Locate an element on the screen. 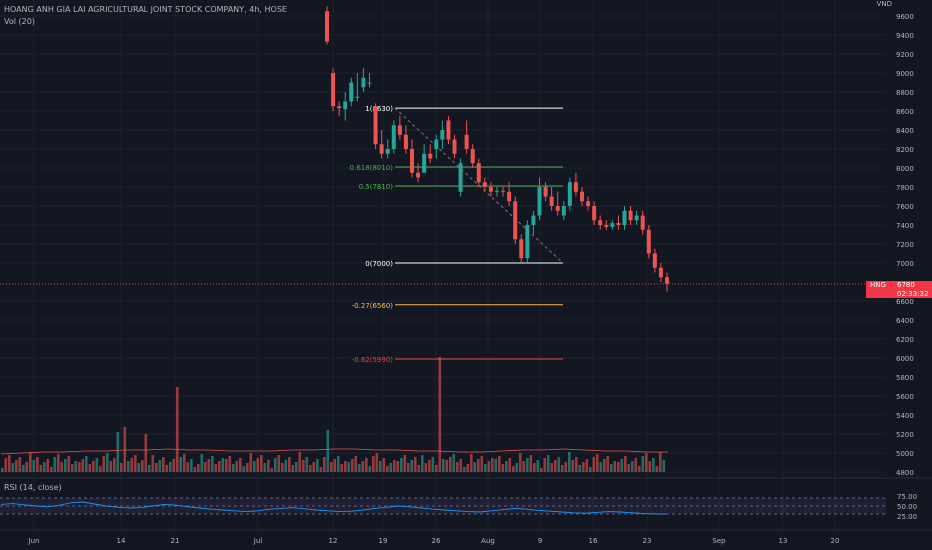  rsi-tick-label: 25.00 is located at coordinates (907, 517).